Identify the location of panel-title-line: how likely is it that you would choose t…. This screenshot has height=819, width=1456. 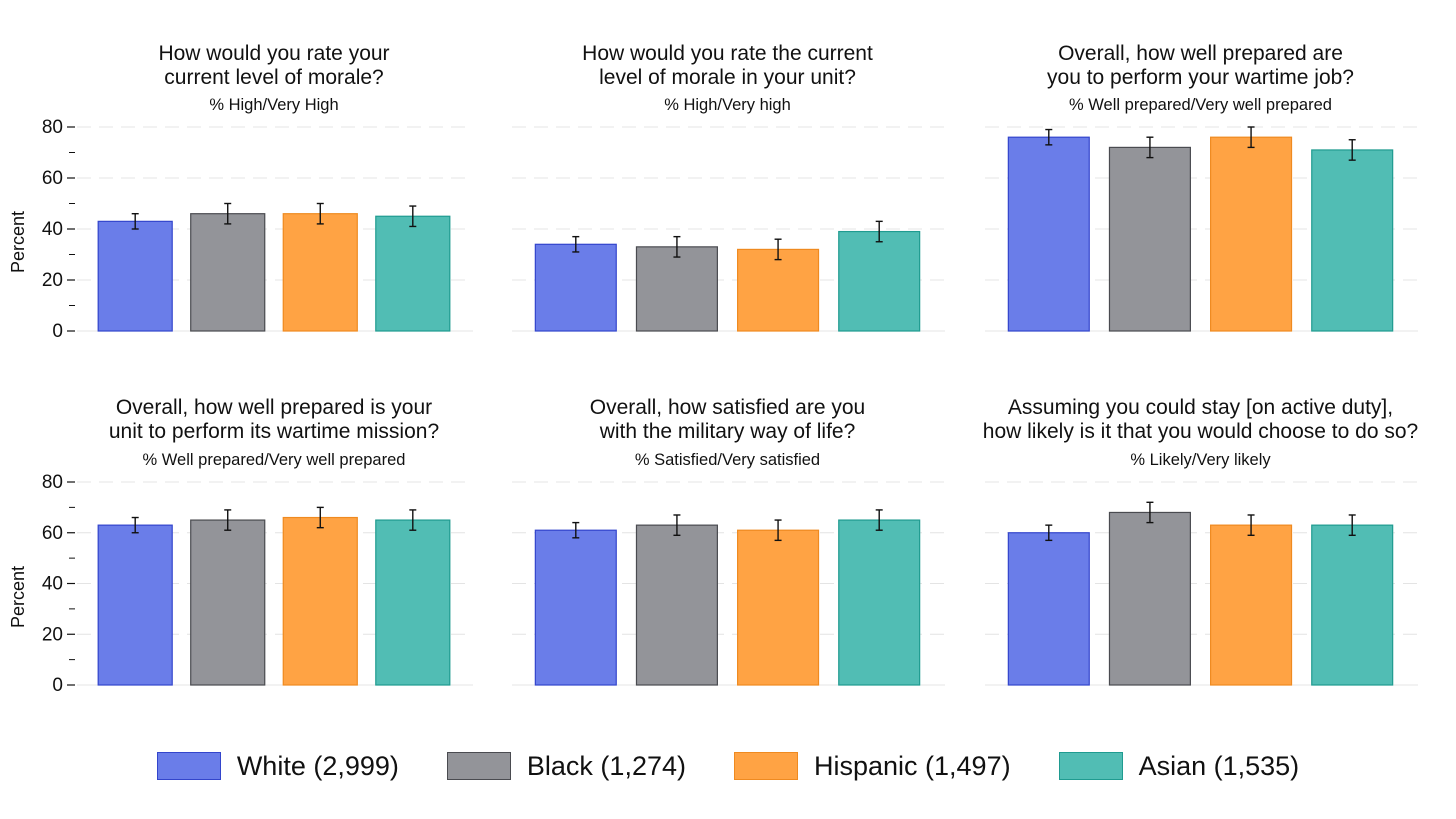
(1200, 431).